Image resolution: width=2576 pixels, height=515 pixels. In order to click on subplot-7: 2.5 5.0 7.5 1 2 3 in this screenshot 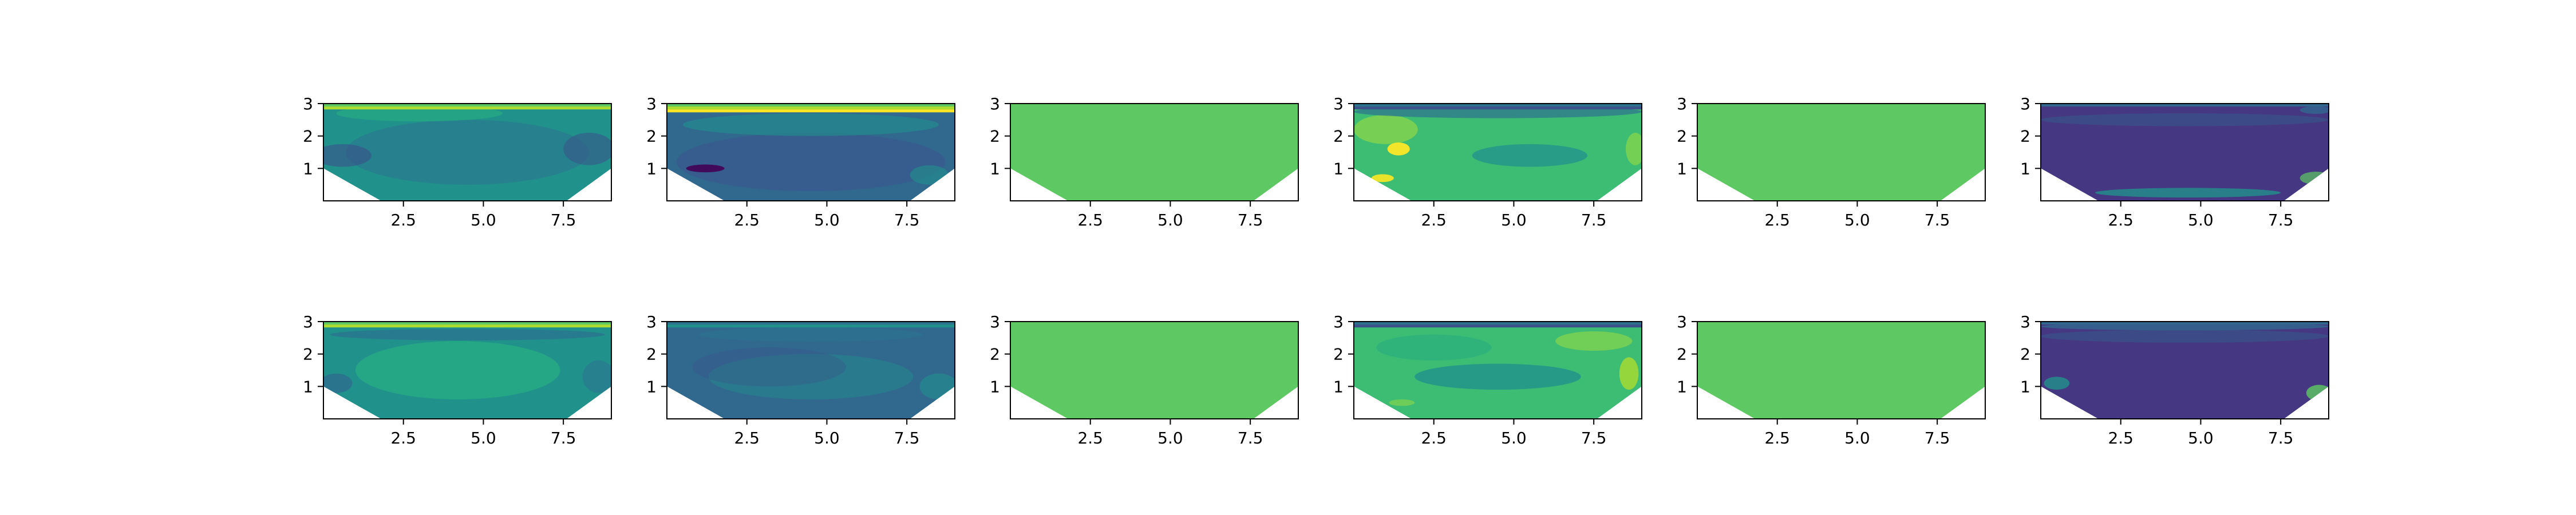, I will do `click(457, 379)`.